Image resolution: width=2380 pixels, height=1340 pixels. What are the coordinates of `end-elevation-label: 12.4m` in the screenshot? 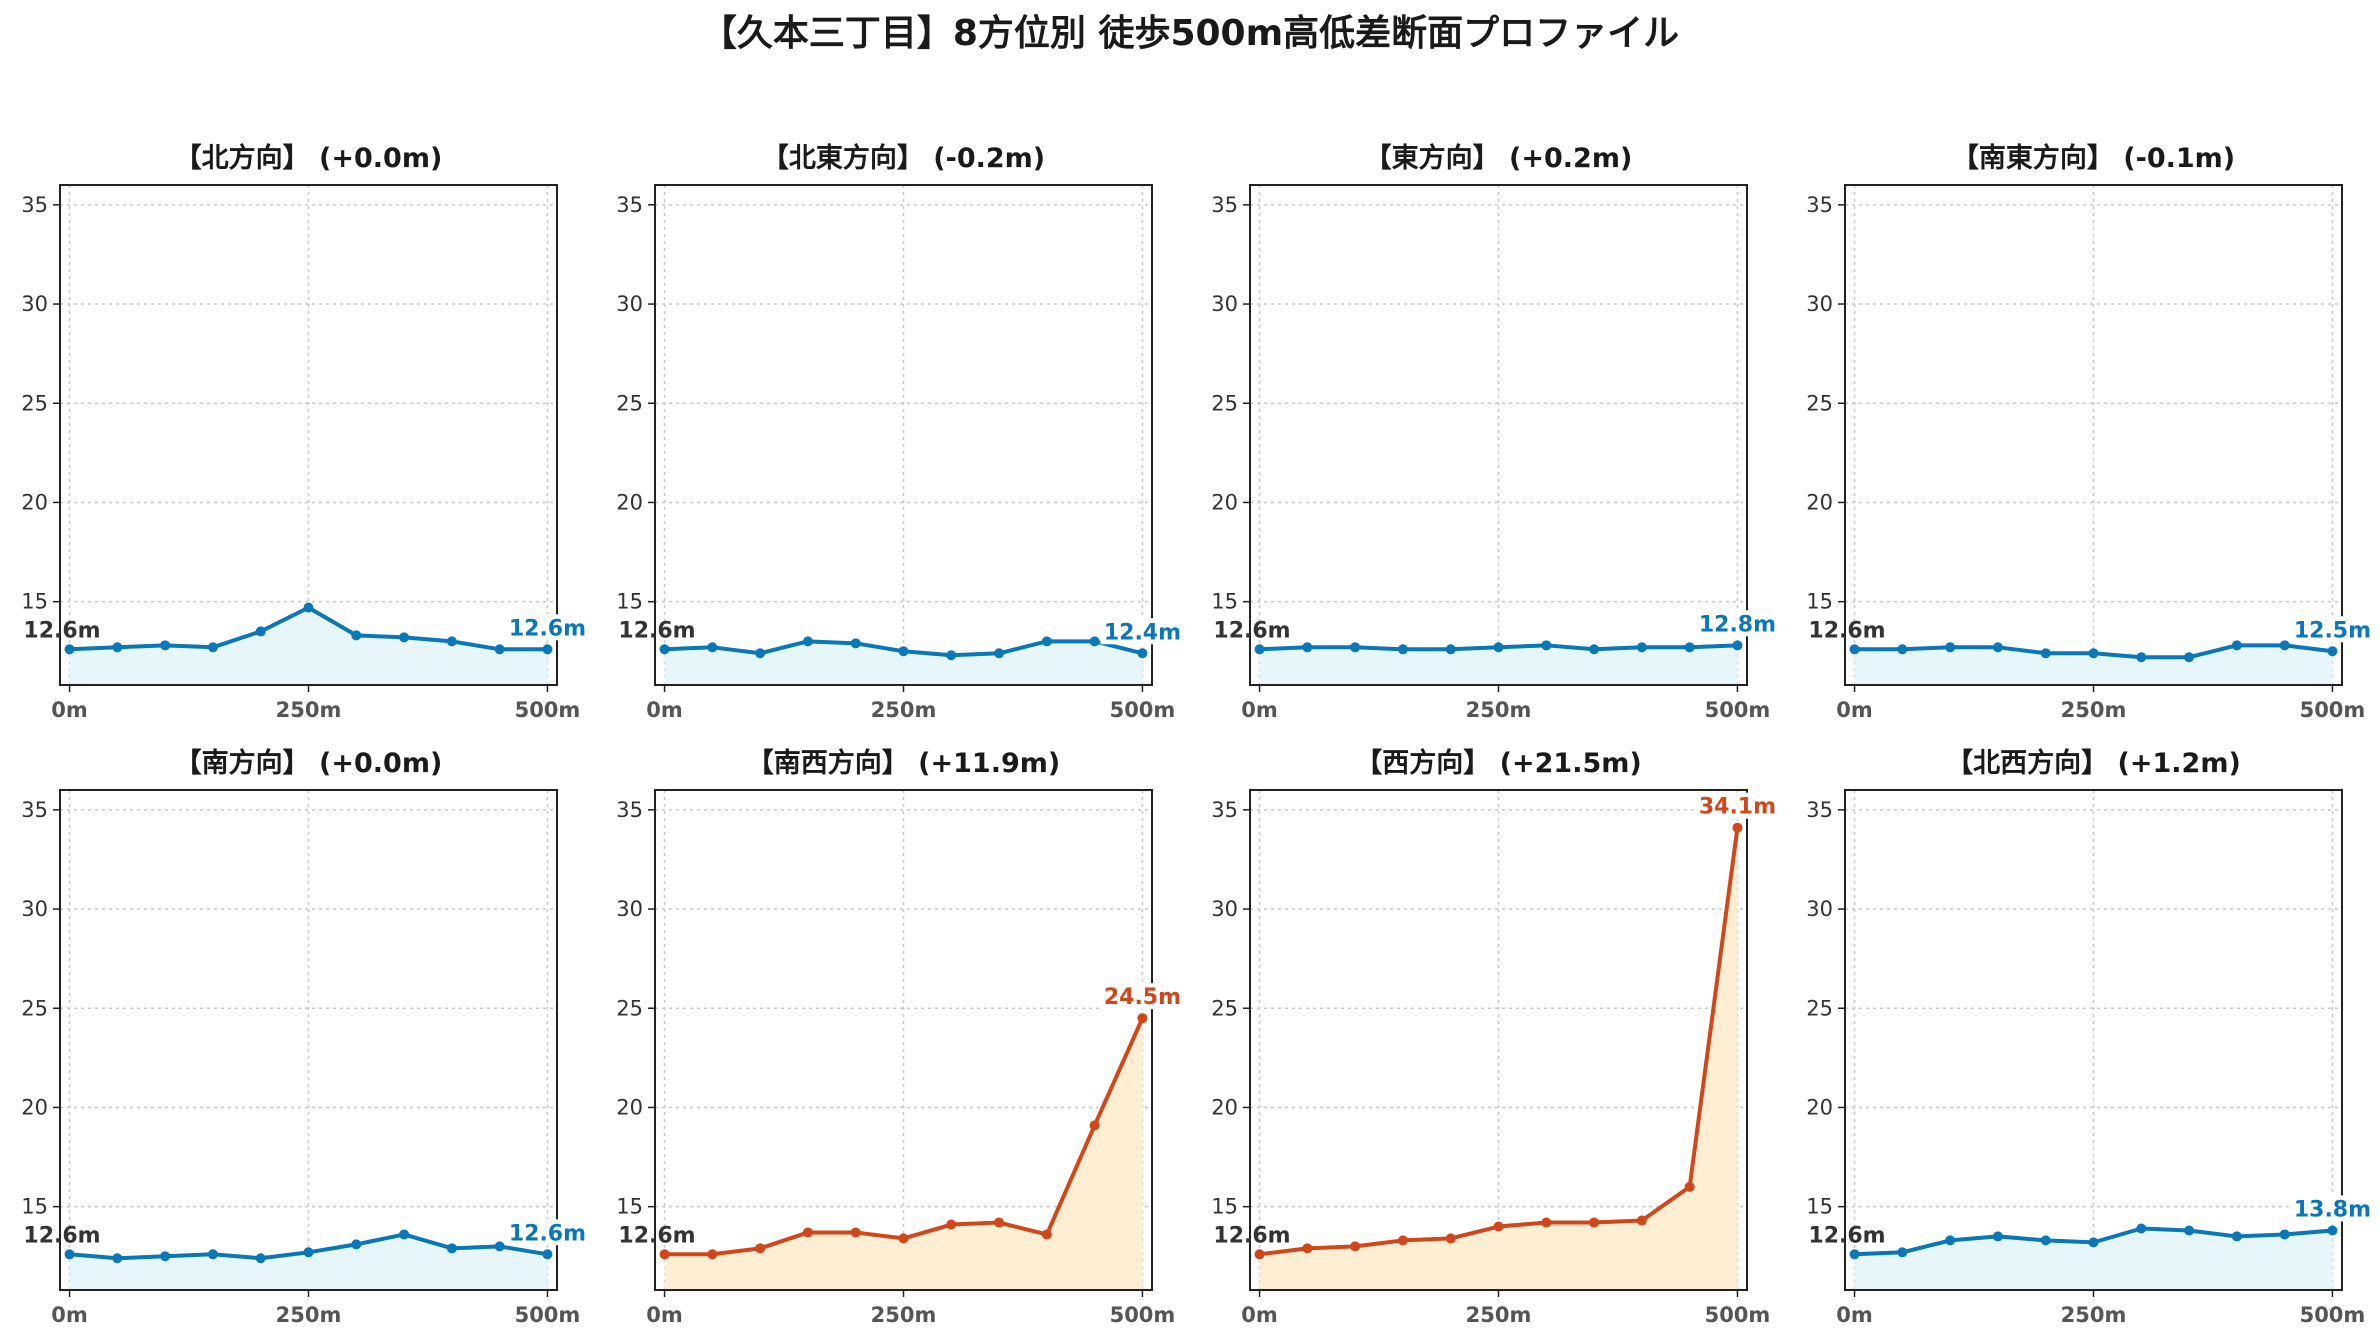 It's located at (1142, 632).